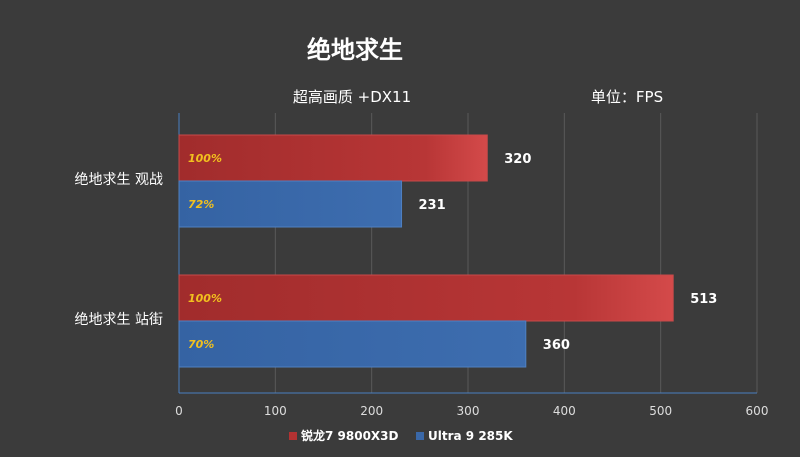 The width and height of the screenshot is (800, 457). What do you see at coordinates (355, 50) in the screenshot?
I see `chart-title: 绝地求生` at bounding box center [355, 50].